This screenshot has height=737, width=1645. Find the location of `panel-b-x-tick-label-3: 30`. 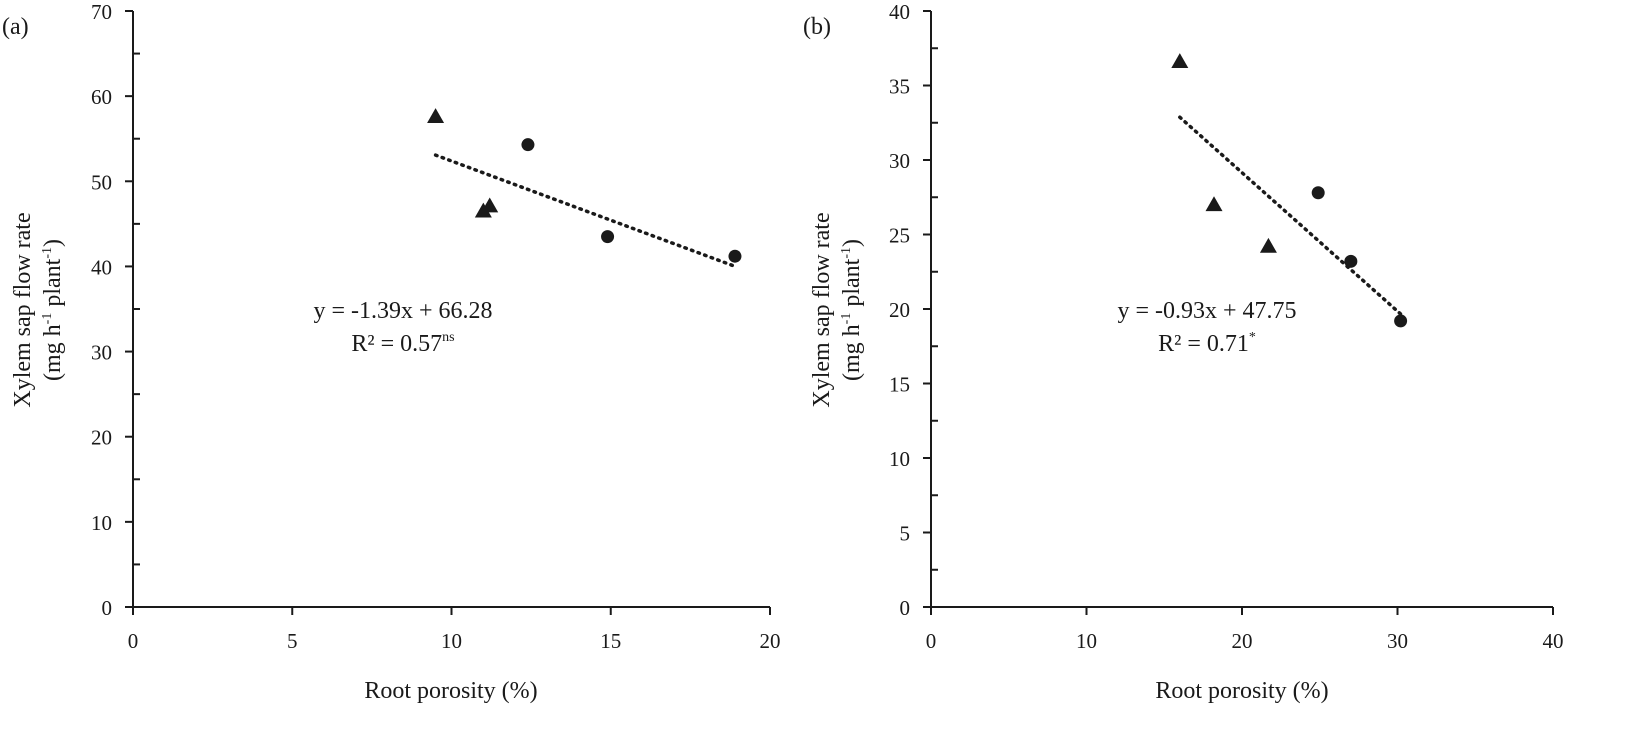

panel-b-x-tick-label-3: 30 is located at coordinates (1397, 641).